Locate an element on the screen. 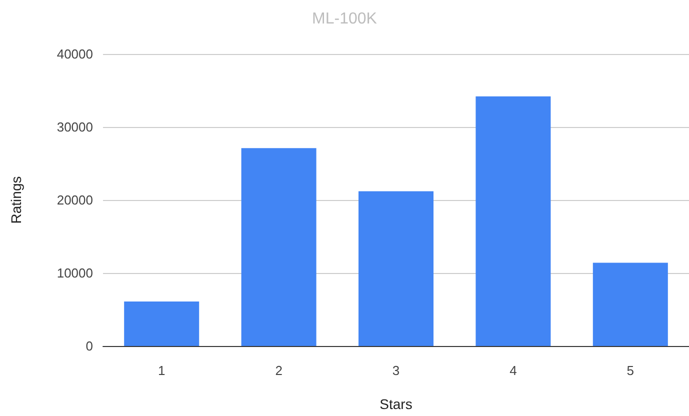 The image size is (689, 416). y-tick-label: 0 is located at coordinates (89, 346).